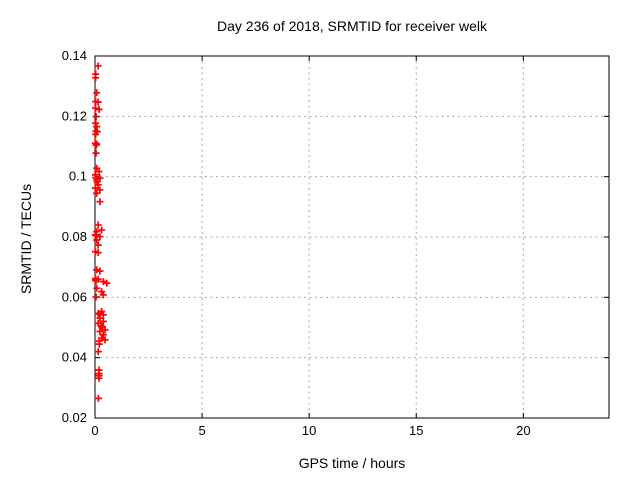  What do you see at coordinates (74, 236) in the screenshot?
I see `y-tick-label: 0.08` at bounding box center [74, 236].